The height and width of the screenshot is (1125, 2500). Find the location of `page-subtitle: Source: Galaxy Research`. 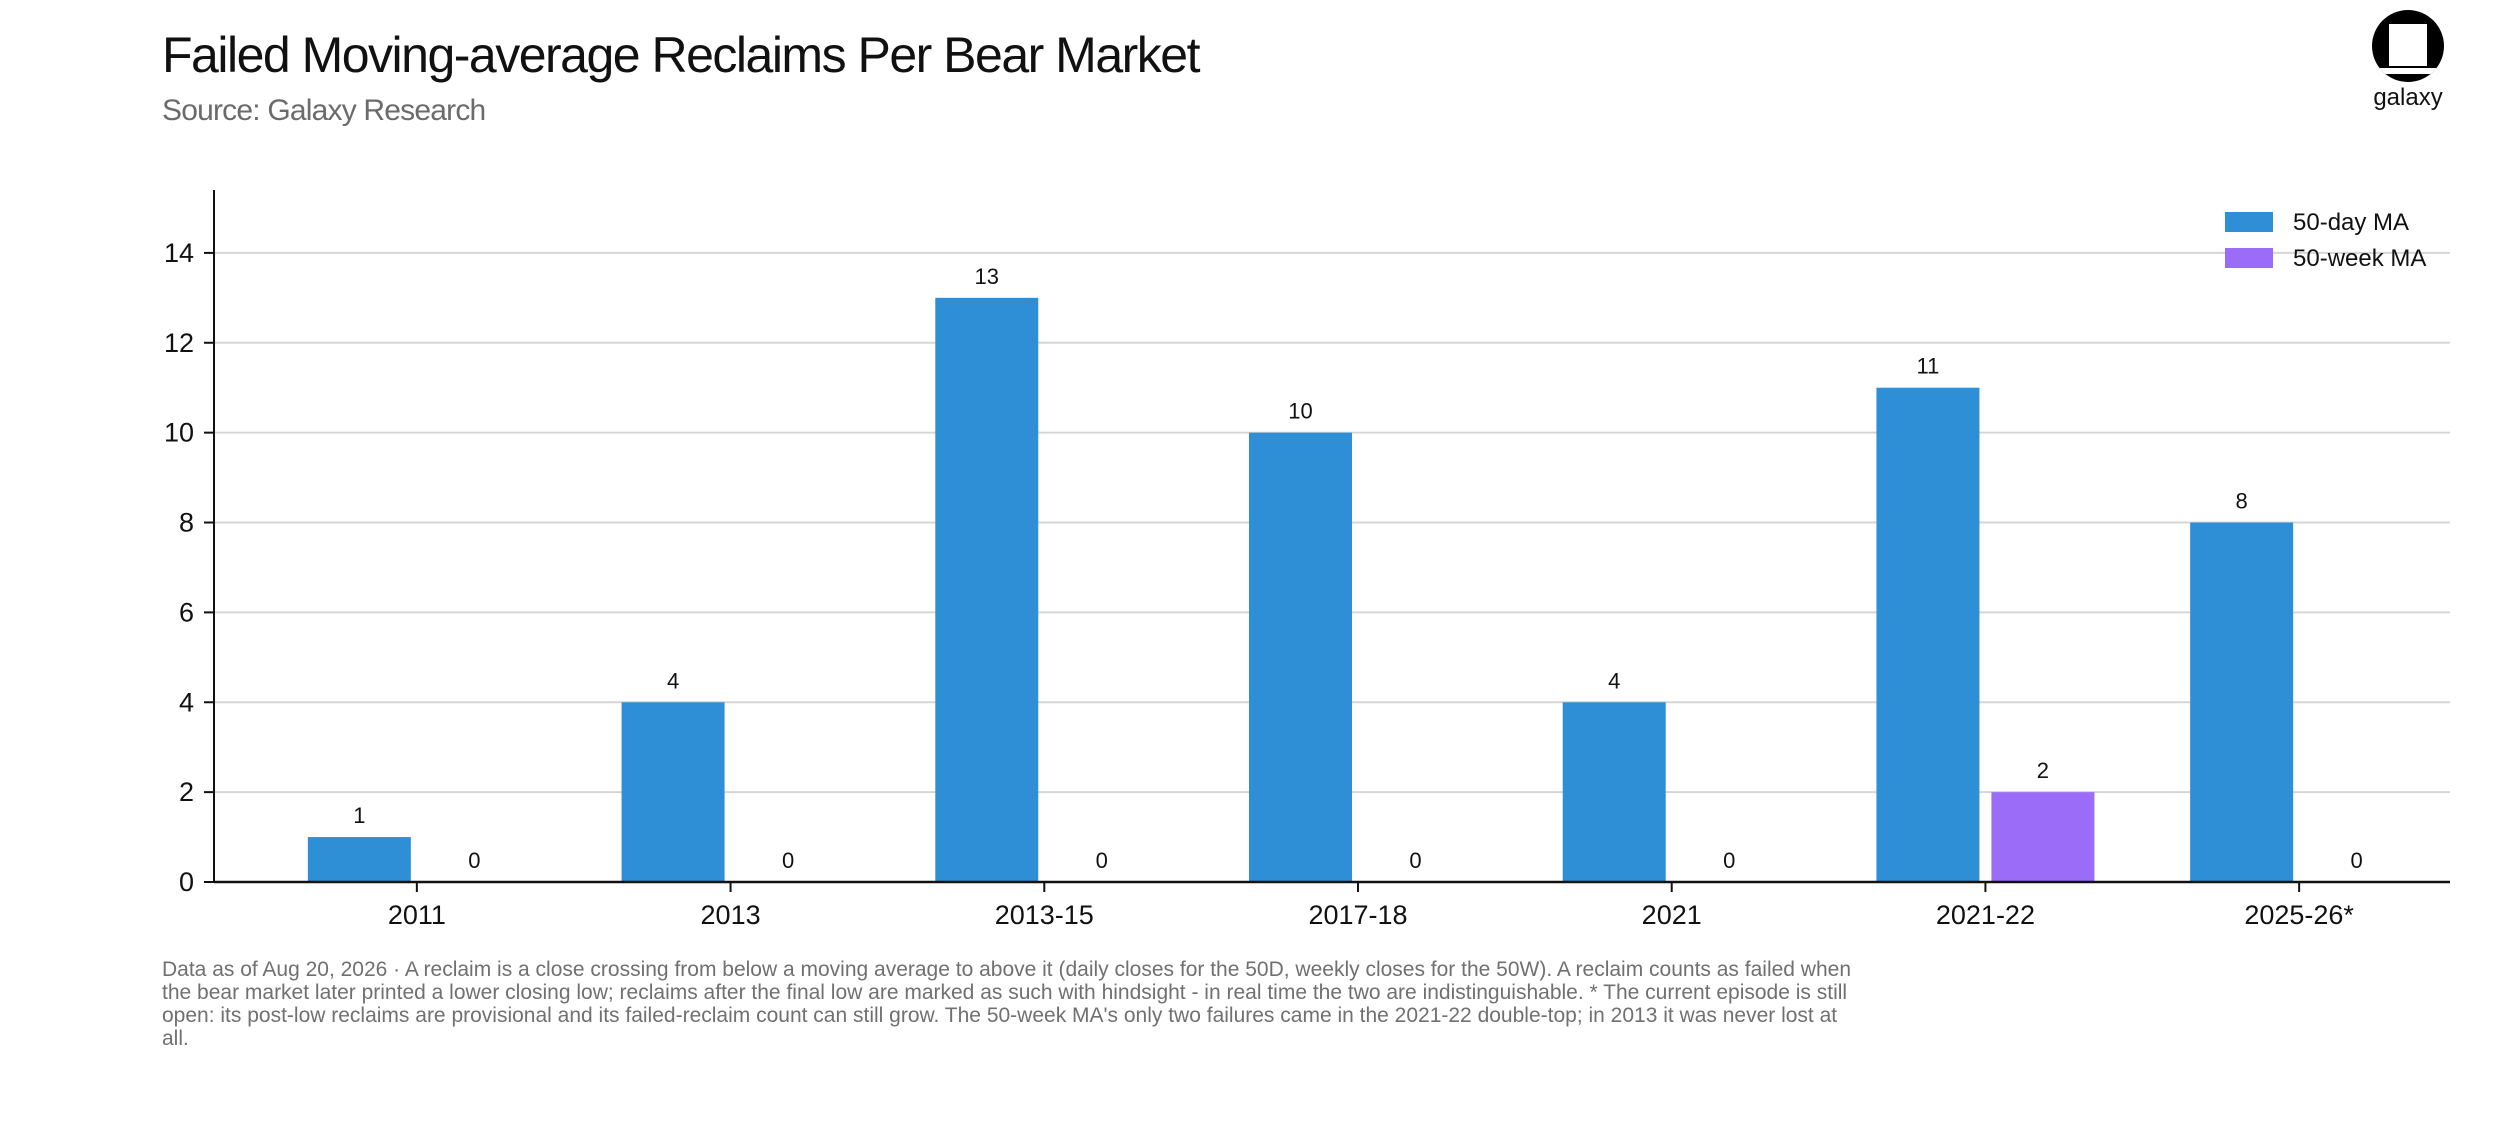

page-subtitle: Source: Galaxy Research is located at coordinates (324, 110).